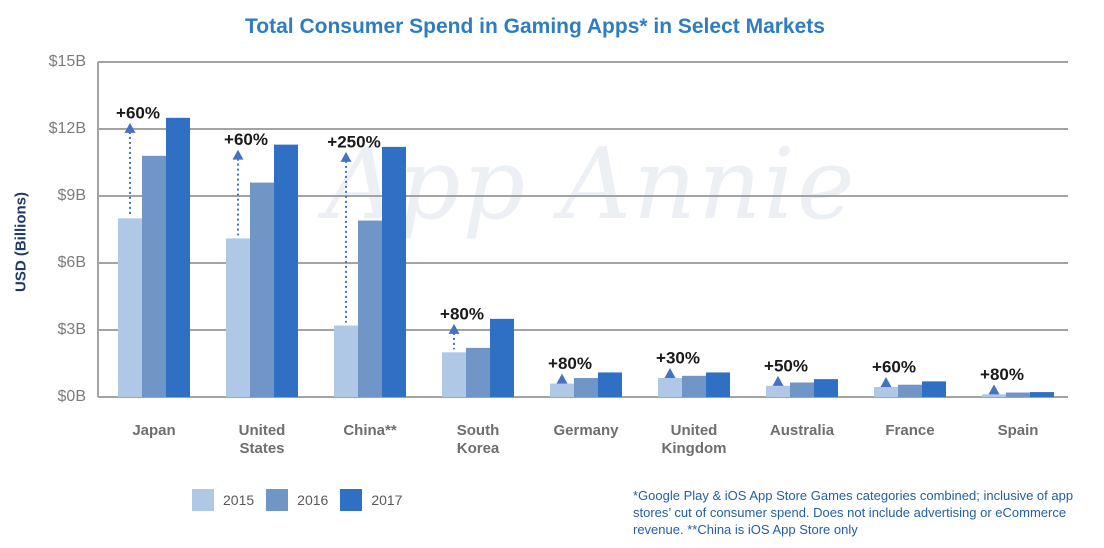 The height and width of the screenshot is (548, 1104). I want to click on growth-label-spain: +80%, so click(1002, 374).